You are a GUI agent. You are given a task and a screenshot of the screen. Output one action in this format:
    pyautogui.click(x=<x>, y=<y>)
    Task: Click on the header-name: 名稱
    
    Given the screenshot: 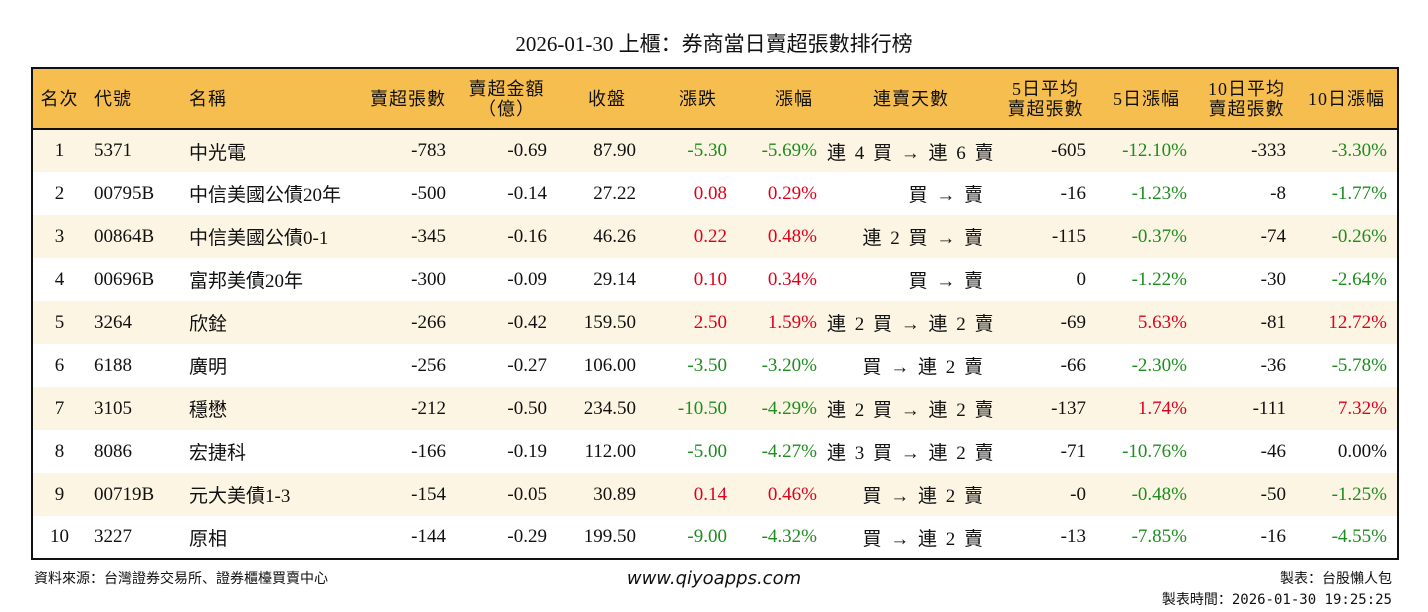 What is the action you would take?
    pyautogui.click(x=208, y=98)
    